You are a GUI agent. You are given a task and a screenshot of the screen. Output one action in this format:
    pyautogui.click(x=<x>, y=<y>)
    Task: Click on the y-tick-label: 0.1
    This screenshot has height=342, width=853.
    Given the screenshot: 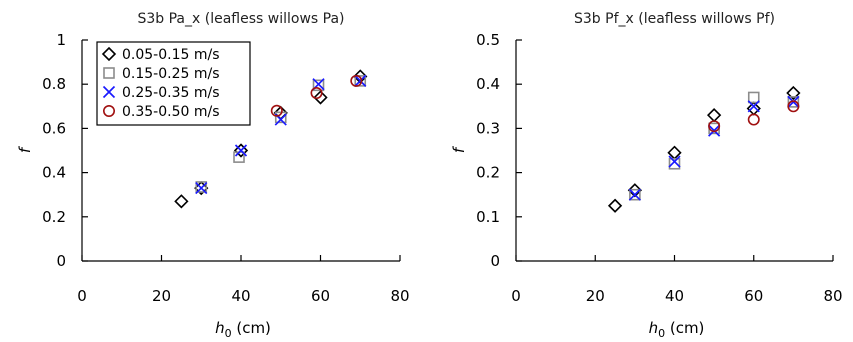 What is the action you would take?
    pyautogui.click(x=488, y=217)
    